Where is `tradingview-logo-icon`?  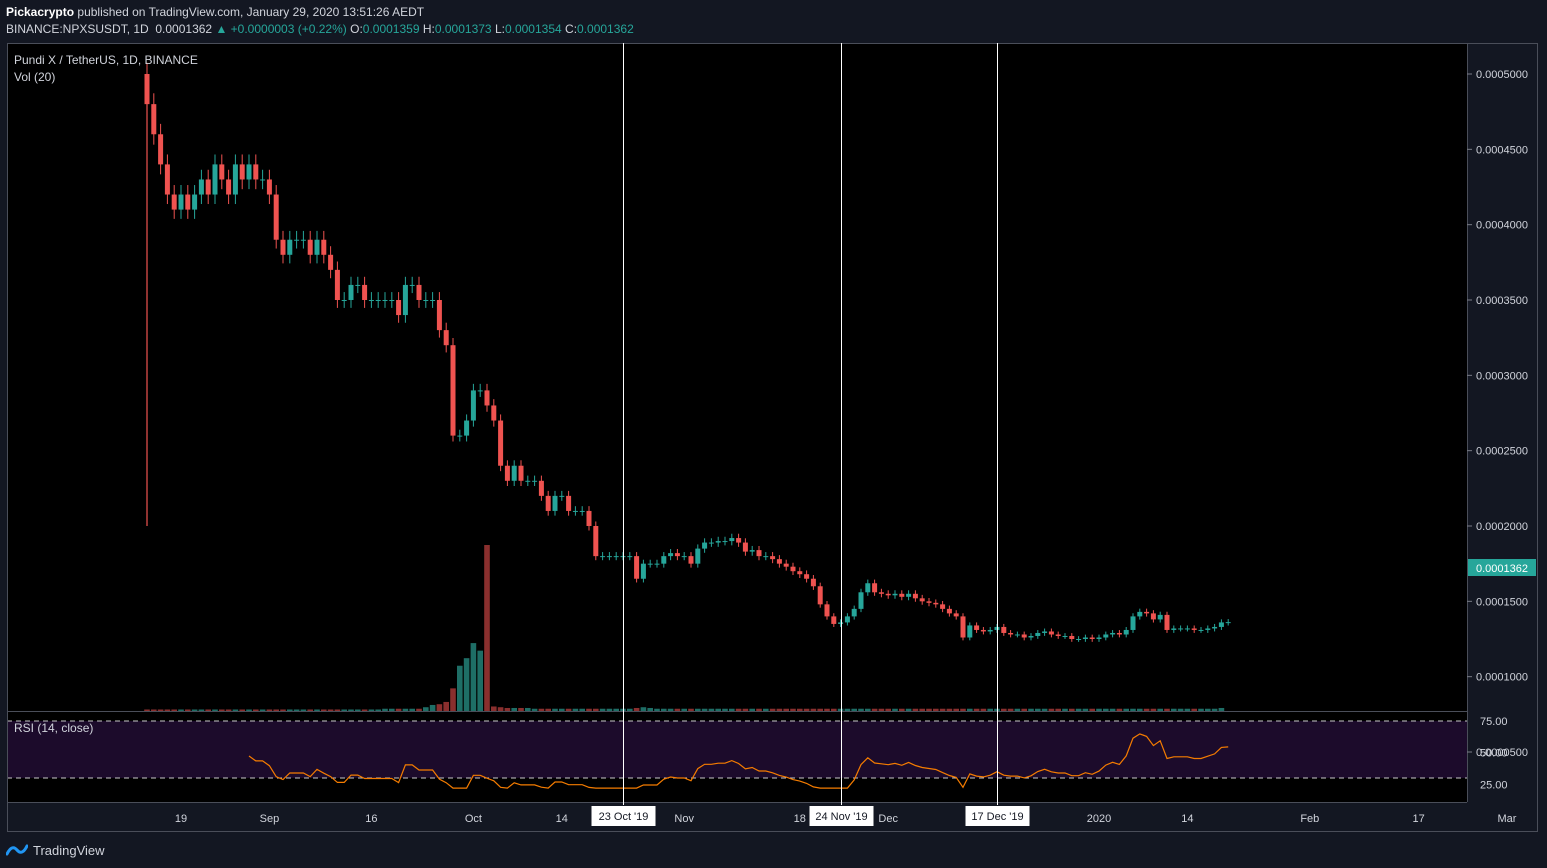 tradingview-logo-icon is located at coordinates (17, 850).